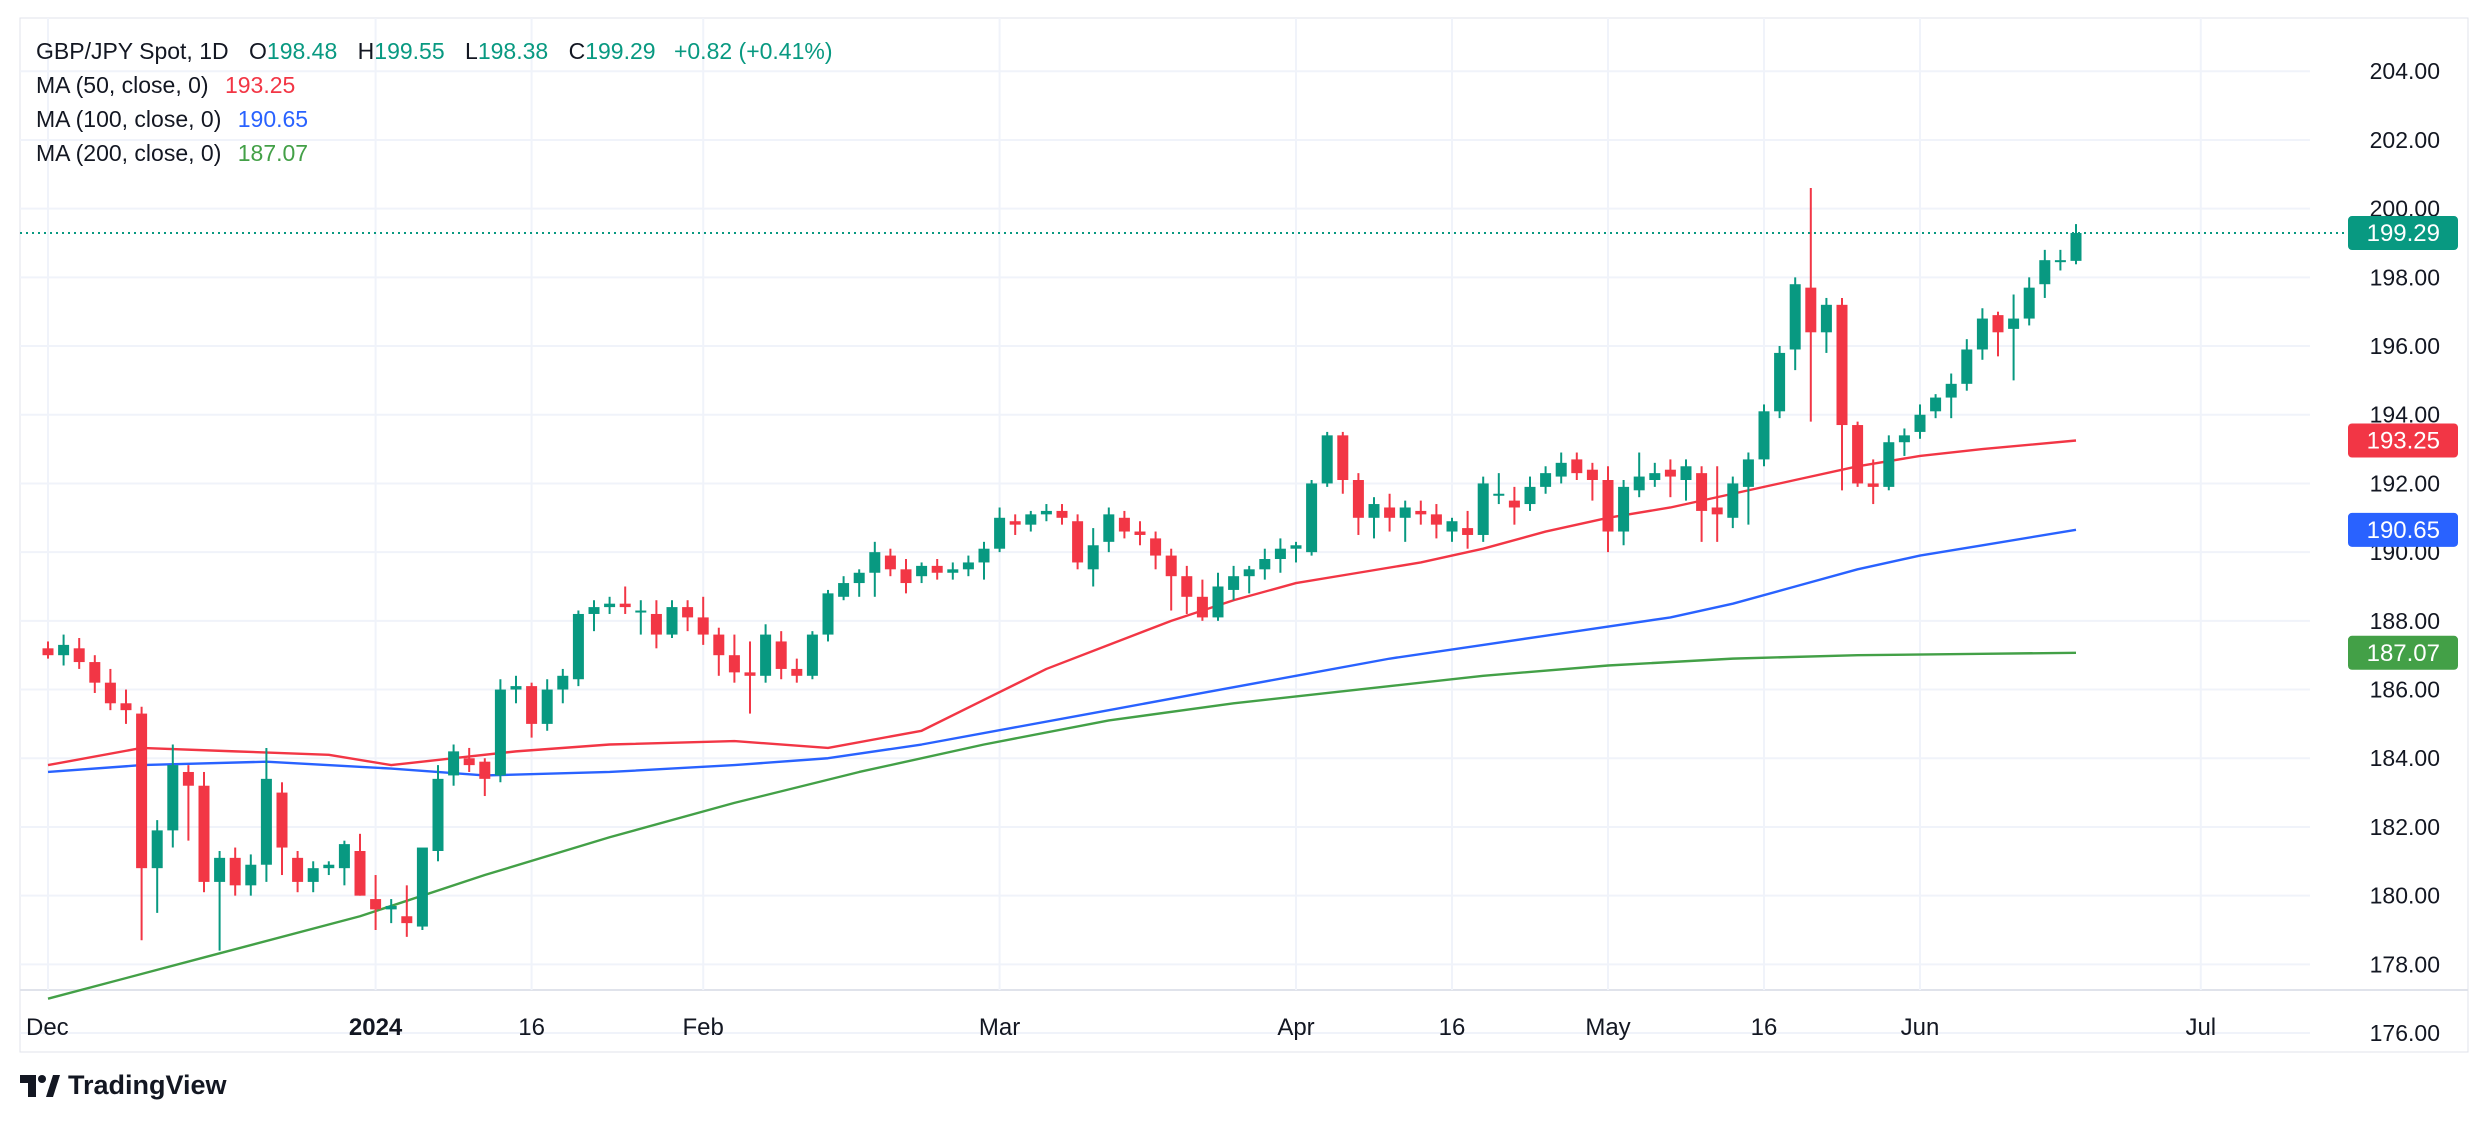 The image size is (2488, 1122). Describe the element at coordinates (2405, 758) in the screenshot. I see `price-tick-label: 184.00` at that location.